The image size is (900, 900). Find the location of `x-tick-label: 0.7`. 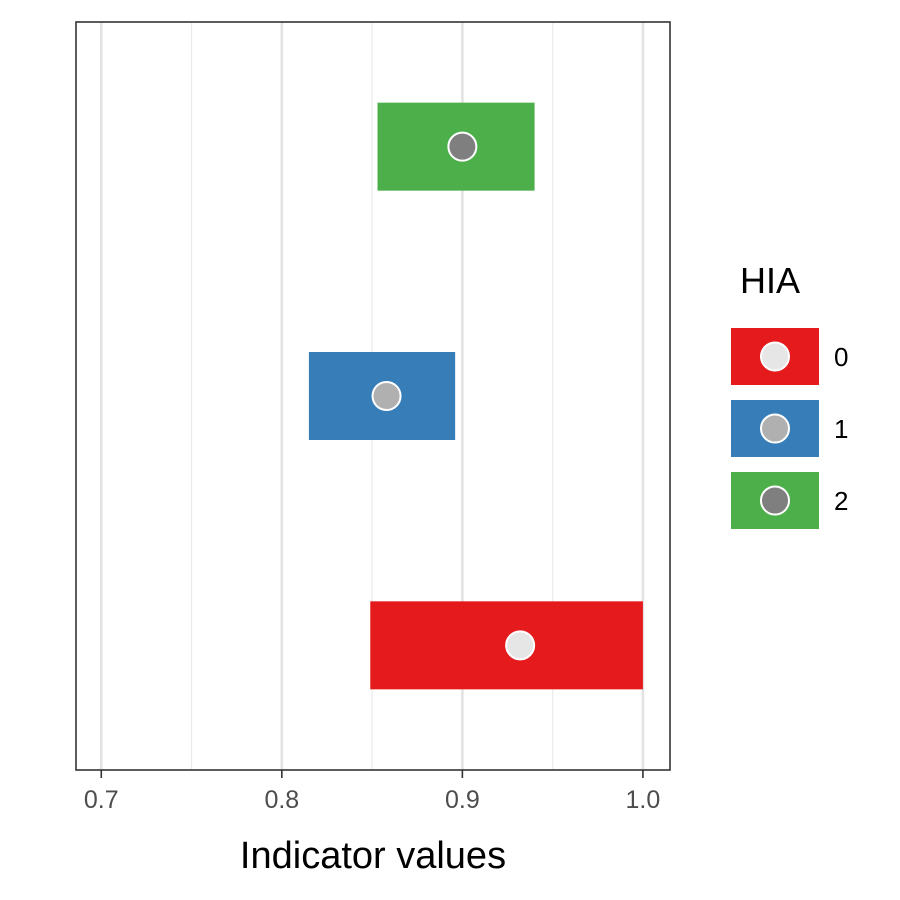

x-tick-label: 0.7 is located at coordinates (101, 800).